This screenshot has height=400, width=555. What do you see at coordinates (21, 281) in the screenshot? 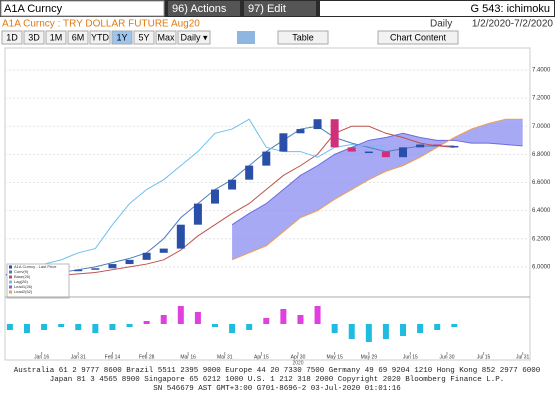
I see `legend-label: Lag(26)` at bounding box center [21, 281].